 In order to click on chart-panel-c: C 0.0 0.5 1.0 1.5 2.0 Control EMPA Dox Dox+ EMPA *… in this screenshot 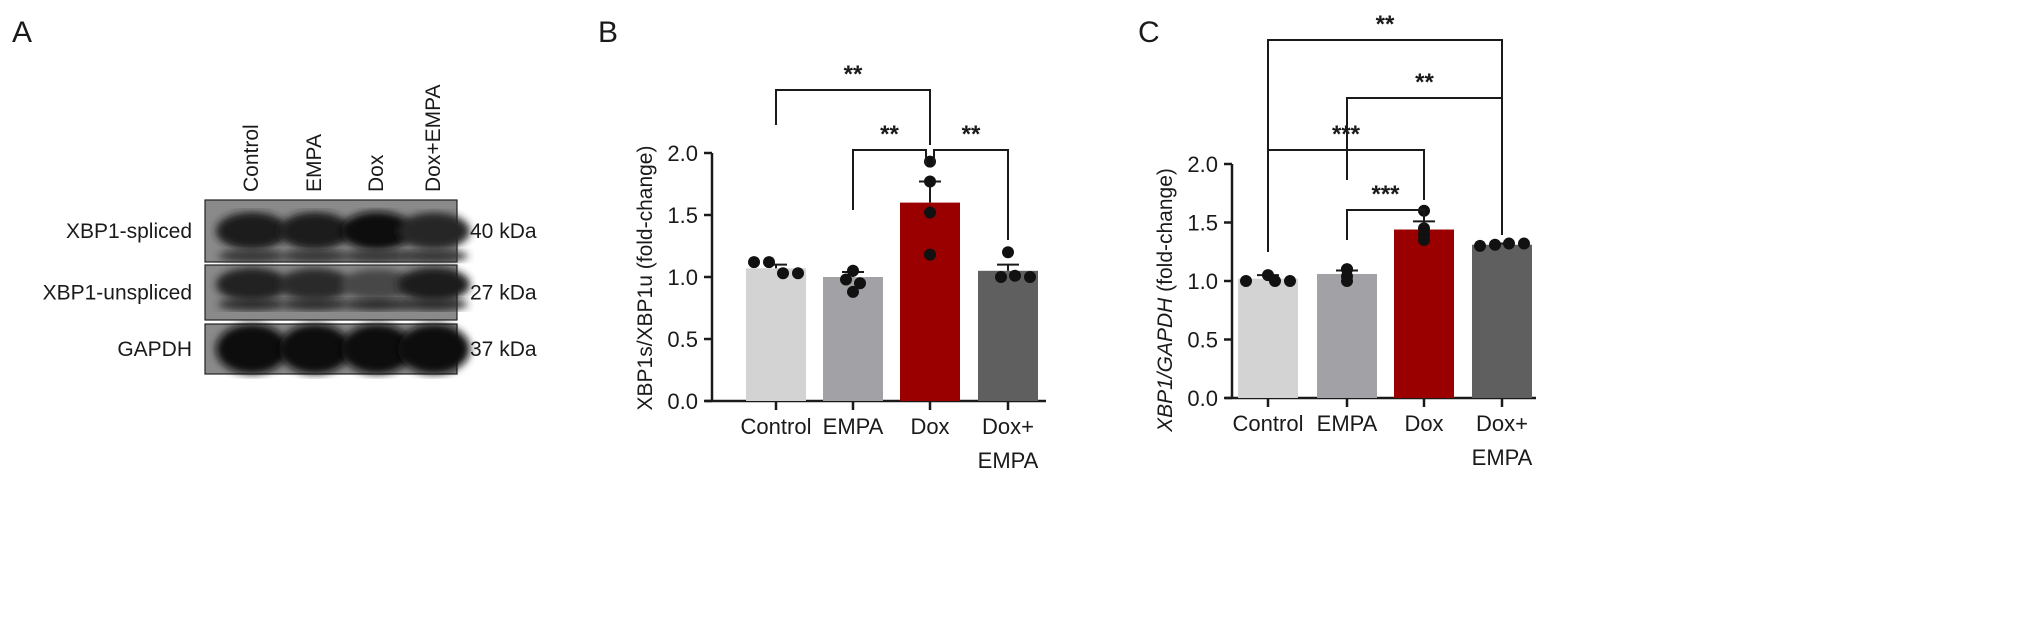, I will do `click(1337, 240)`.